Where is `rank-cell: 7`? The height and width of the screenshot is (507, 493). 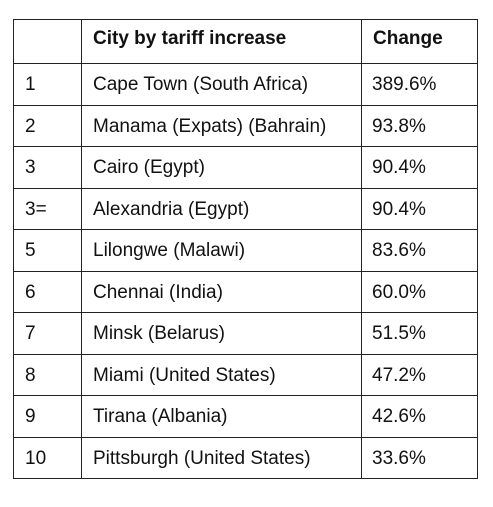 rank-cell: 7 is located at coordinates (47, 333).